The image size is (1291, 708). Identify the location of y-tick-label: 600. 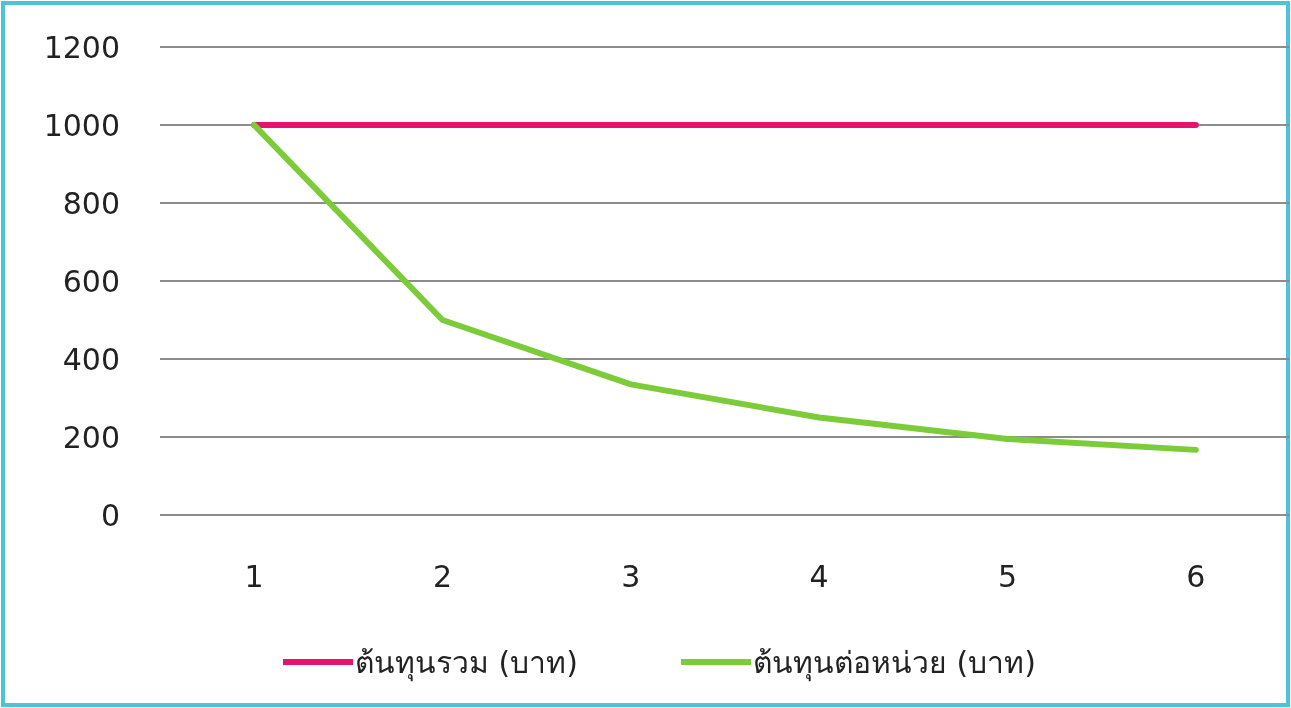
(91, 281).